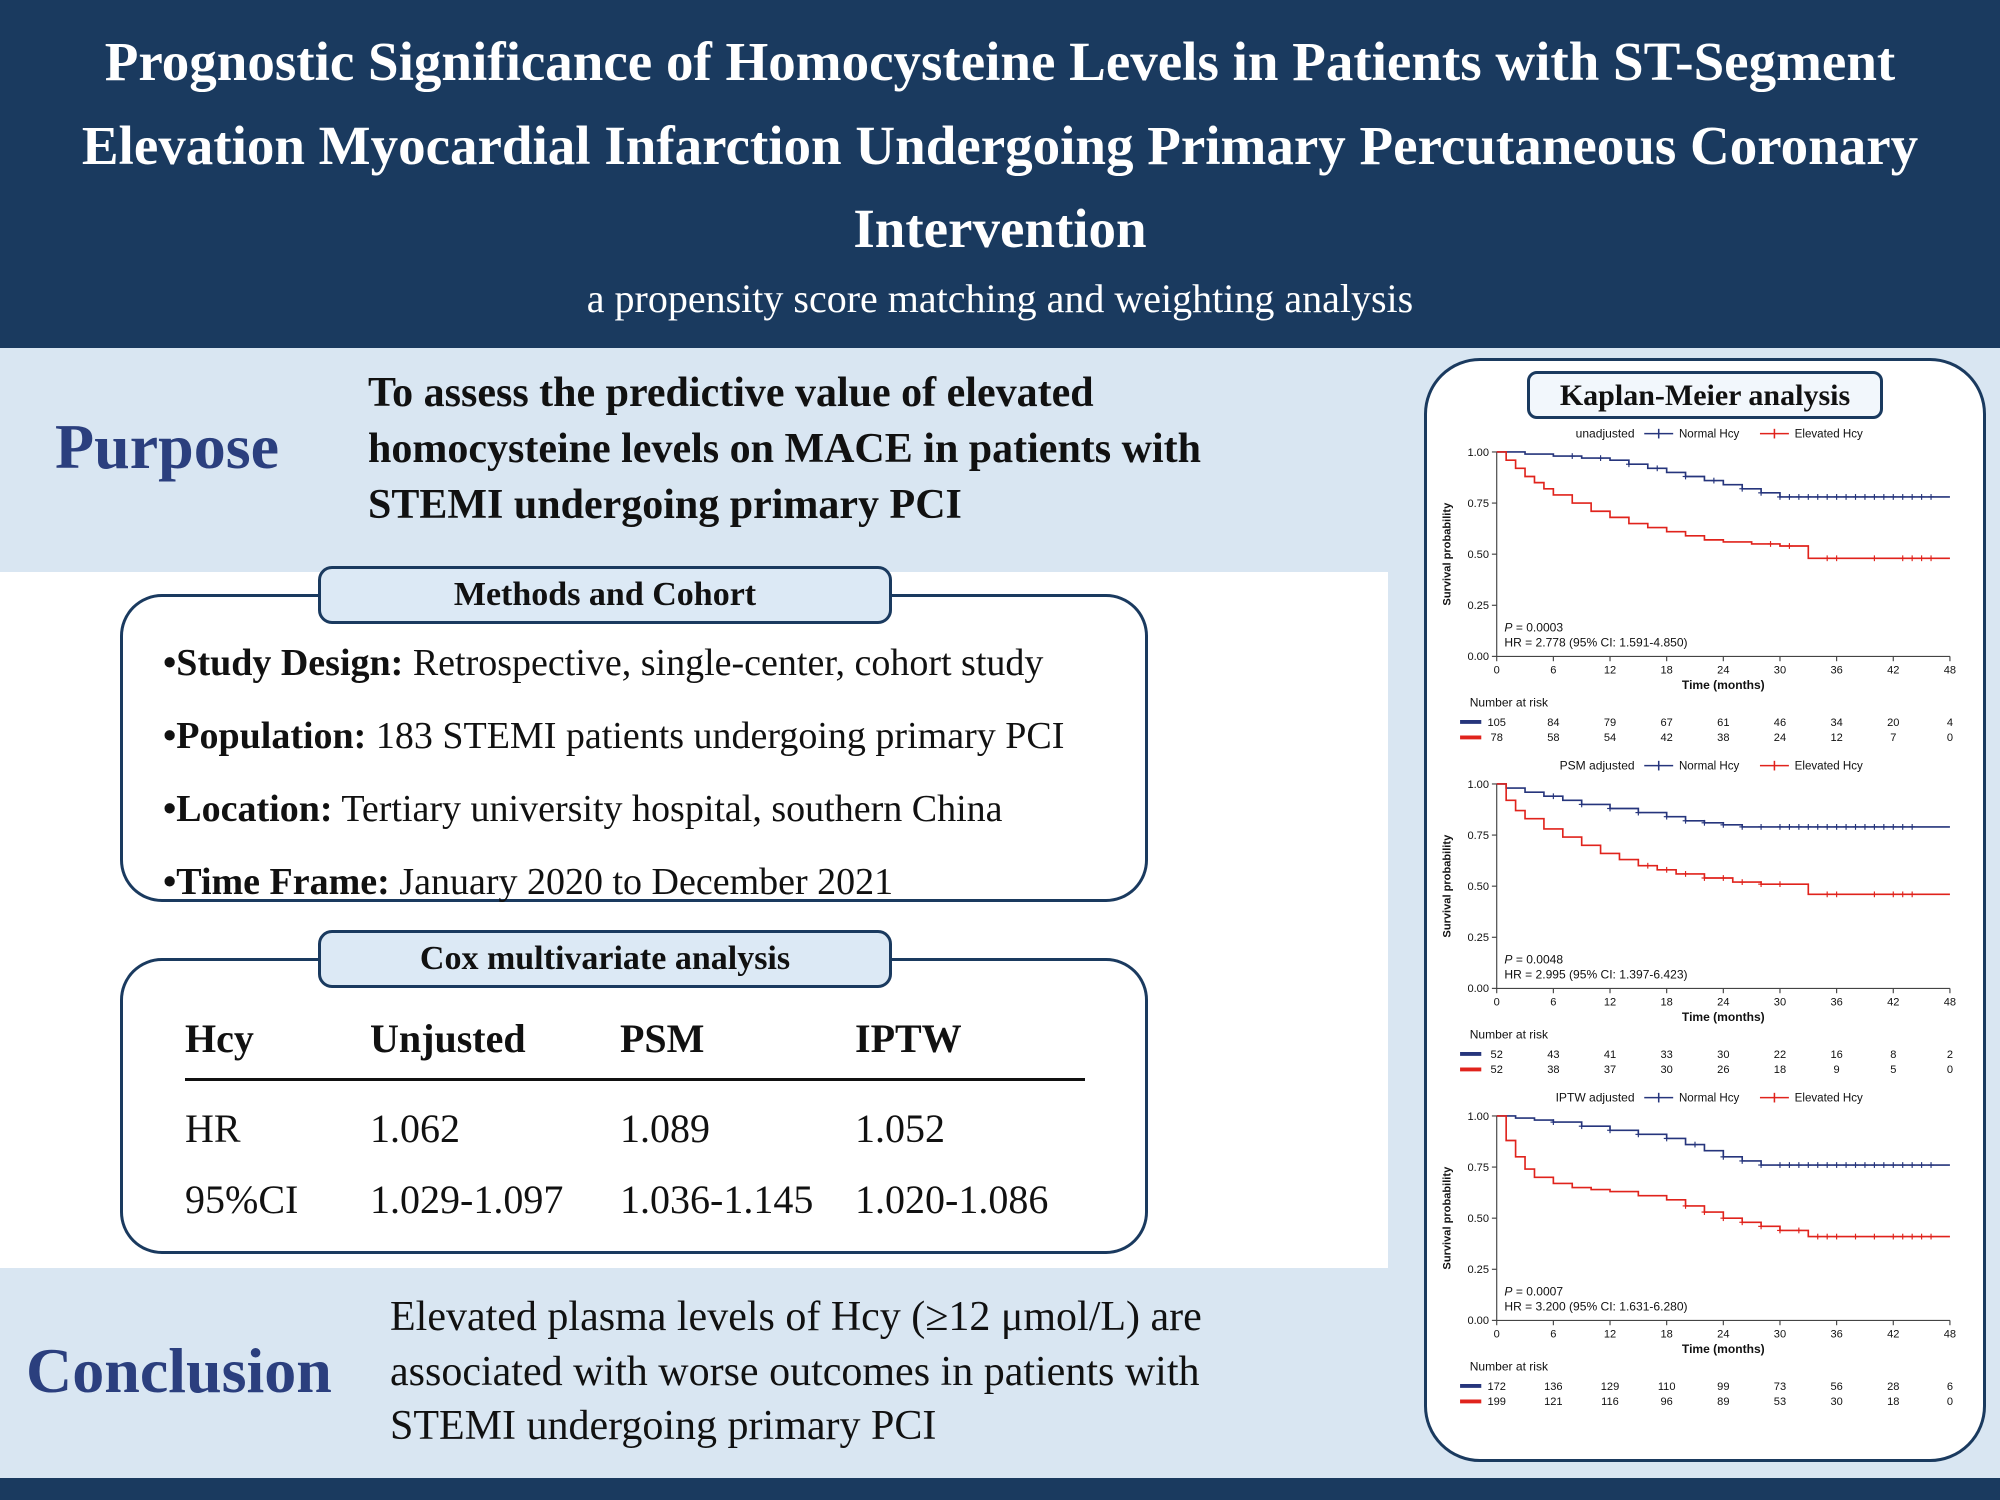  Describe the element at coordinates (1496, 723) in the screenshot. I see `svg-text: 105` at that location.